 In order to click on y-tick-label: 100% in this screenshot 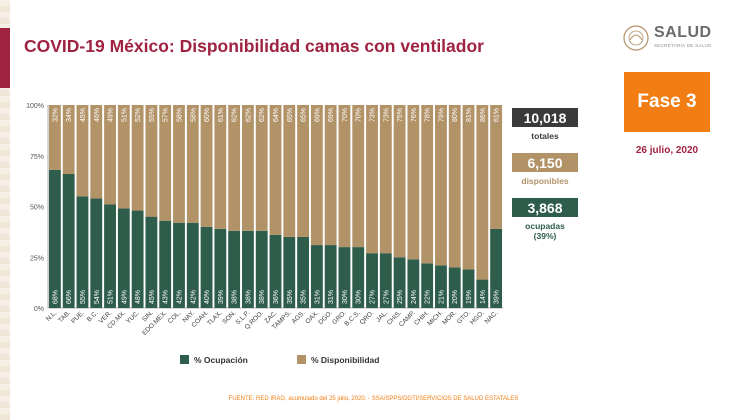, I will do `click(35, 106)`.